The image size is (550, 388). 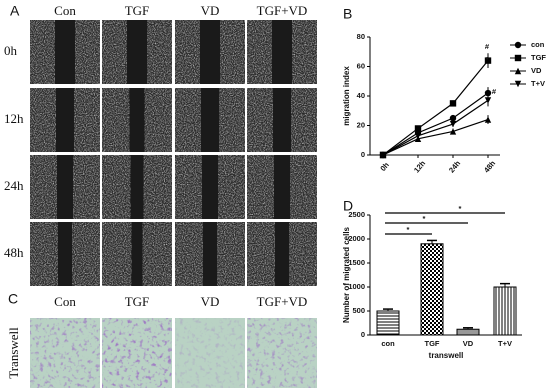 I want to click on panel-label: B, so click(x=347, y=14).